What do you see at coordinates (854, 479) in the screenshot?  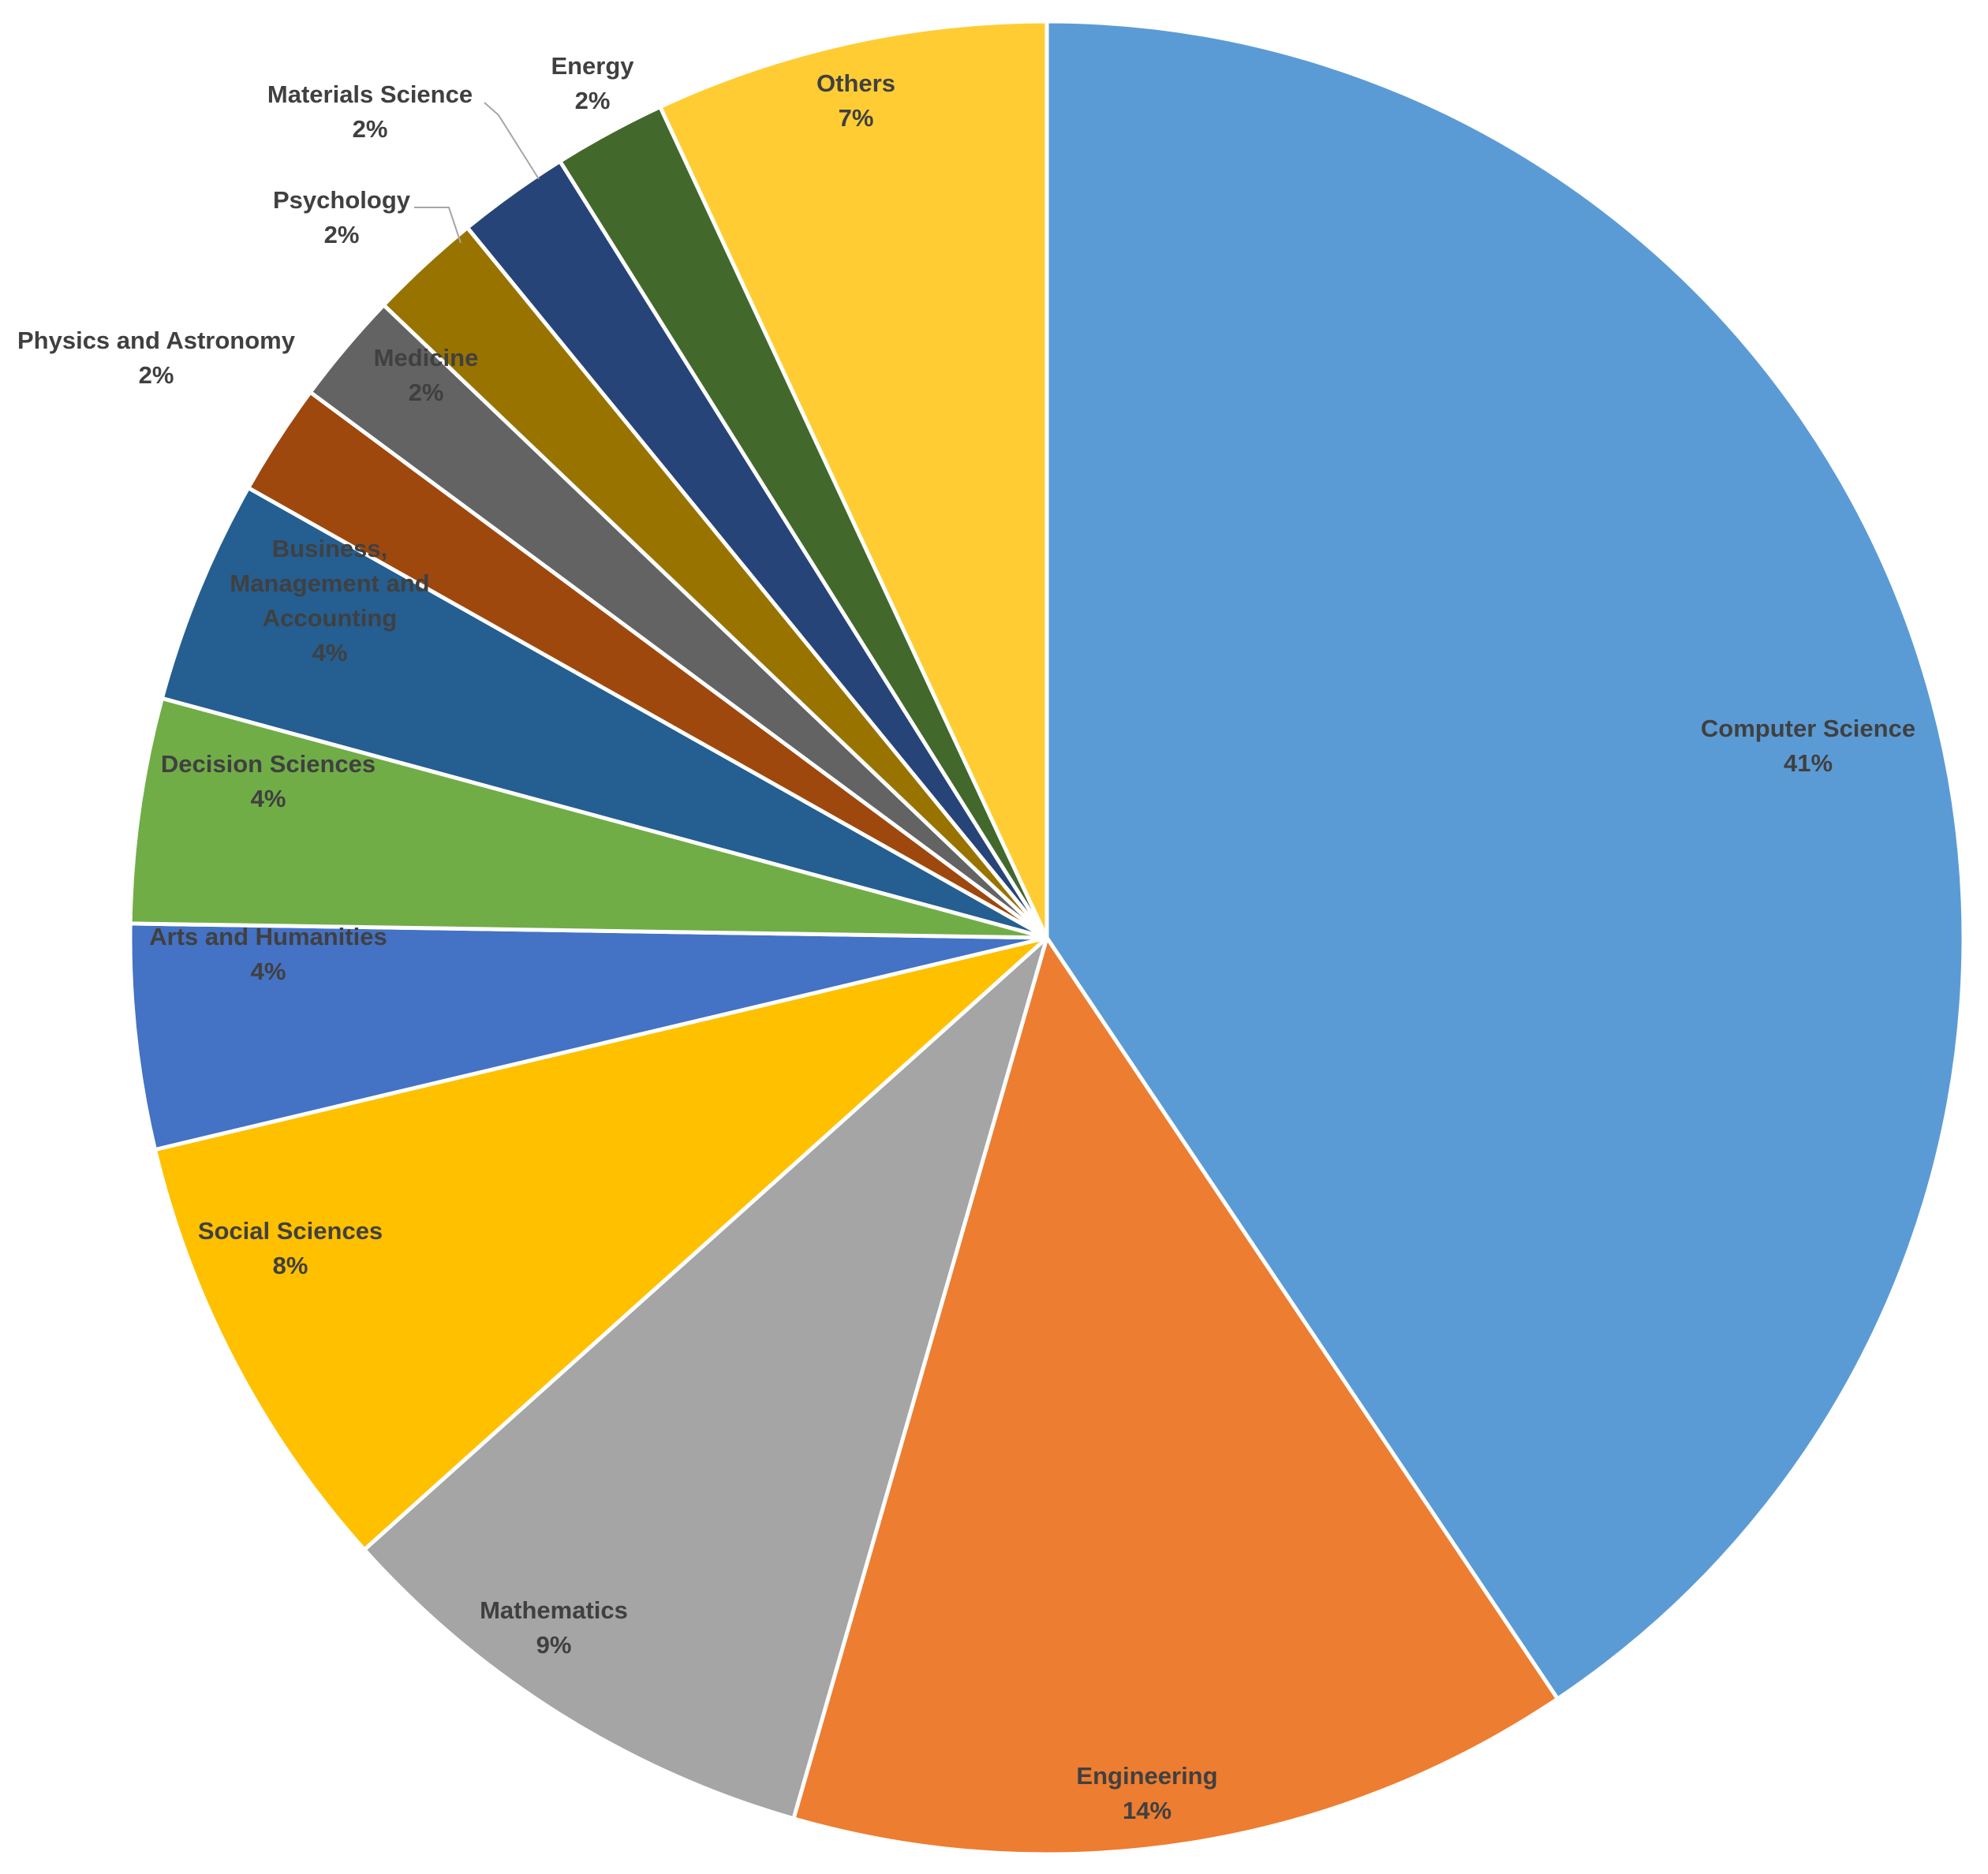 I see `pie-slice-others` at bounding box center [854, 479].